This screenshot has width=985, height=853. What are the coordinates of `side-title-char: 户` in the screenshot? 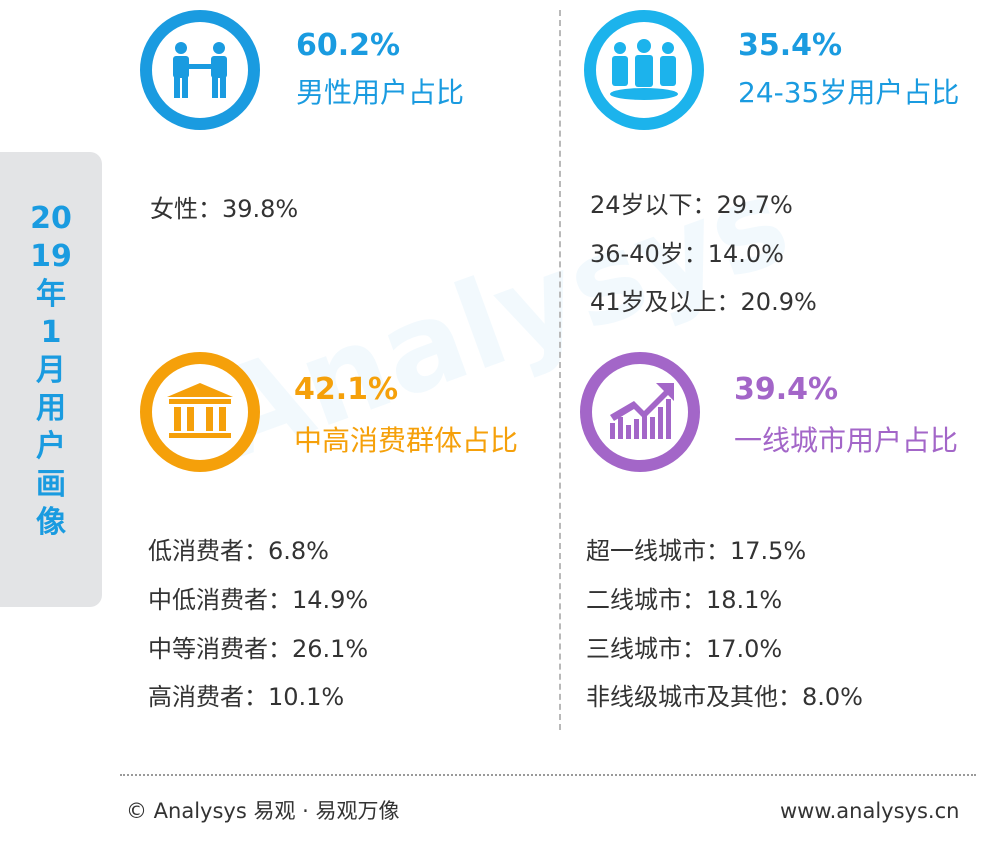 It's located at (51, 446).